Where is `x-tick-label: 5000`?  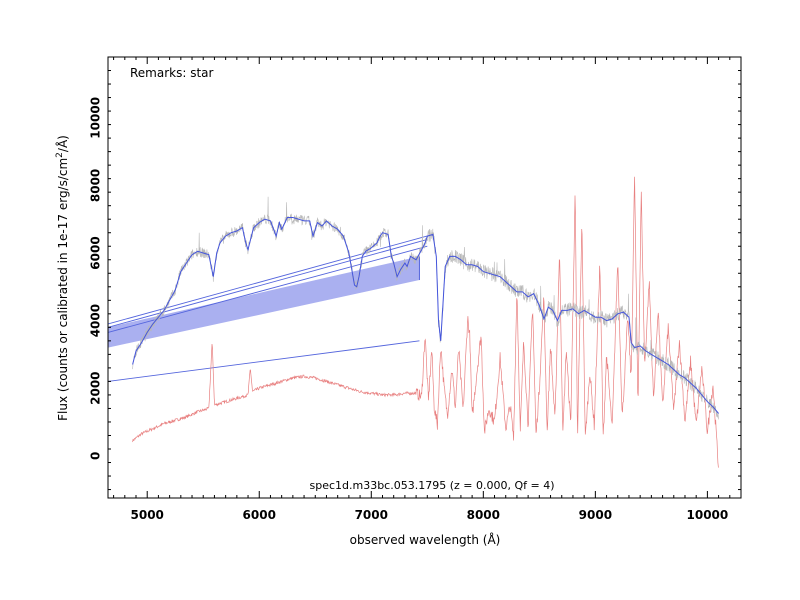
x-tick-label: 5000 is located at coordinates (147, 515).